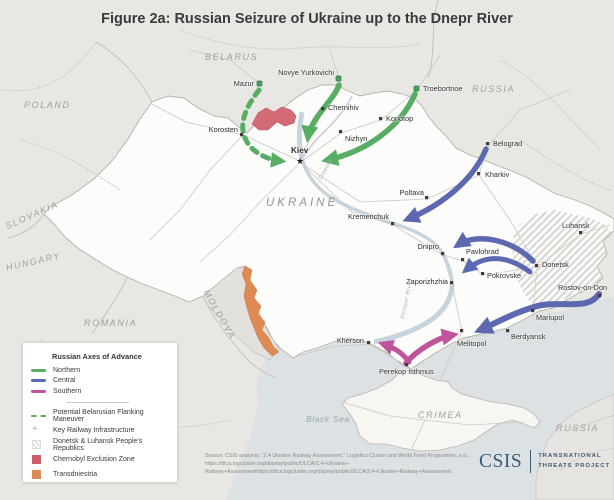  What do you see at coordinates (101, 370) in the screenshot?
I see `legend-item-northern: Northern` at bounding box center [101, 370].